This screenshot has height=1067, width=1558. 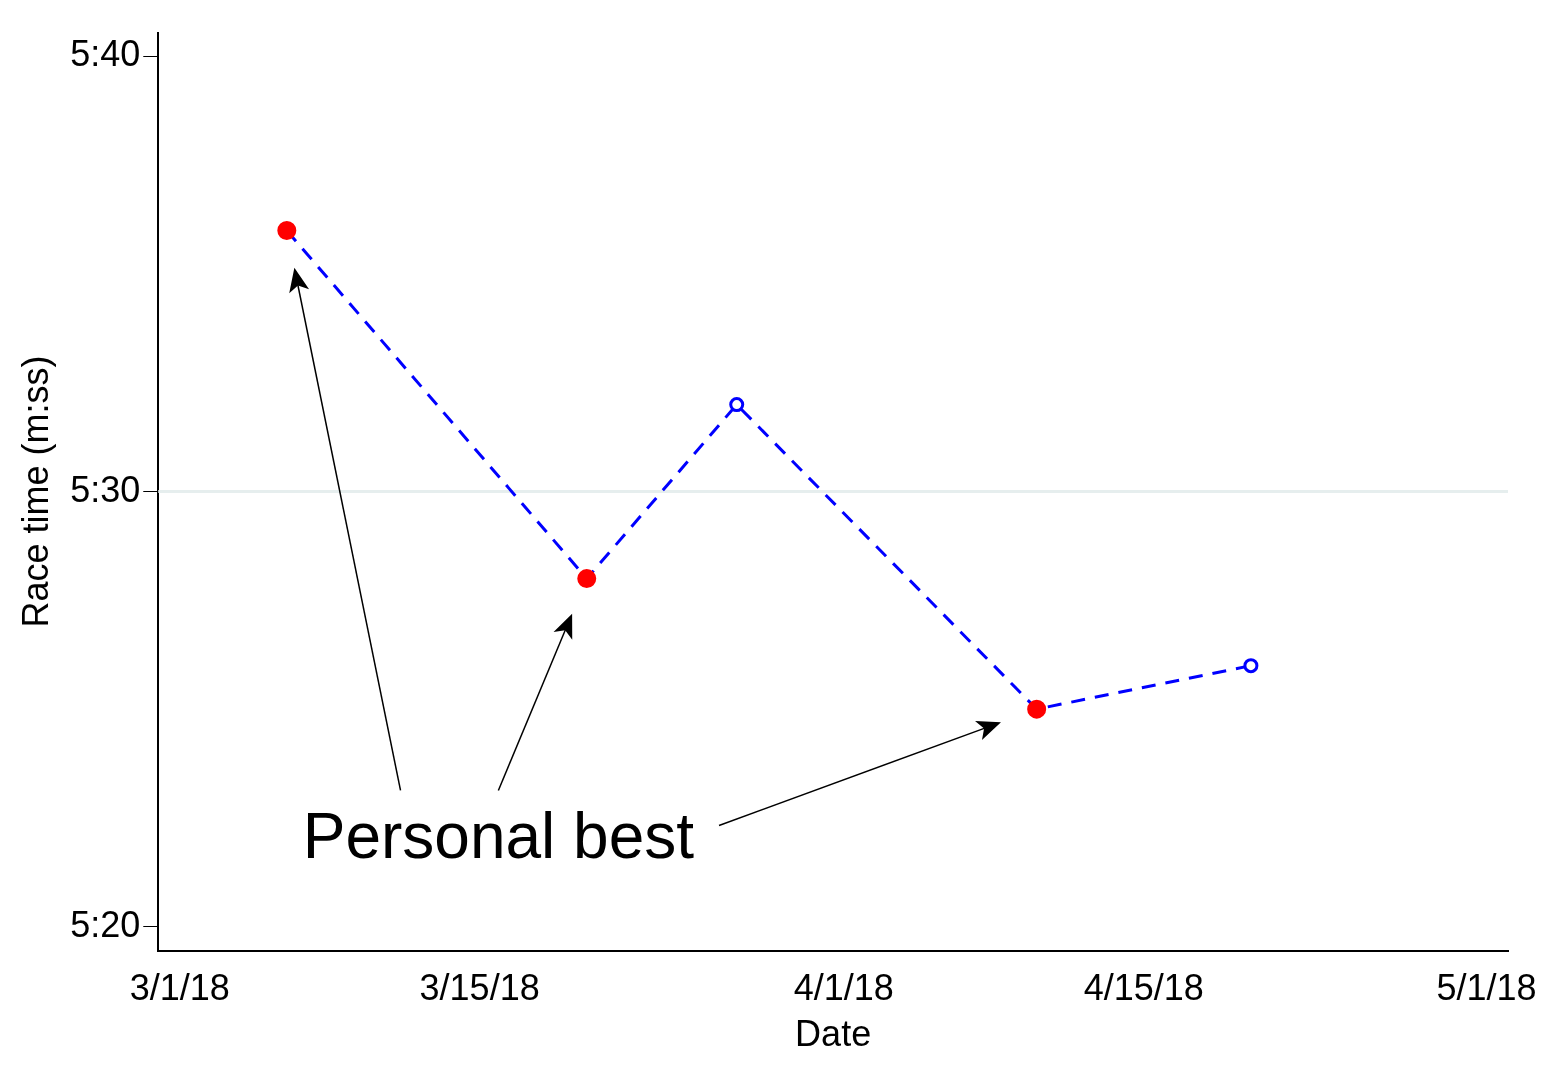 What do you see at coordinates (833, 1034) in the screenshot?
I see `x-axis-title: Date` at bounding box center [833, 1034].